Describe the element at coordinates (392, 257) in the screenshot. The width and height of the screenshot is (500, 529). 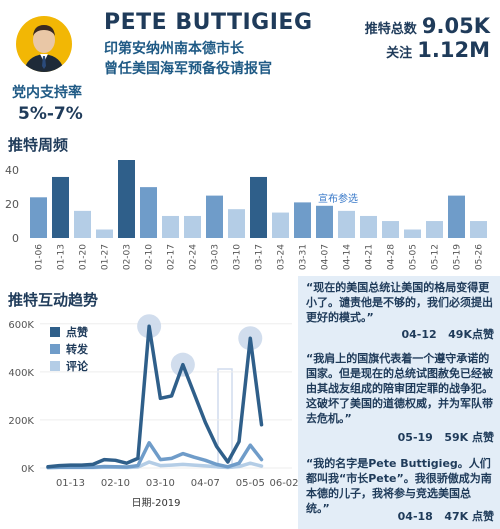
I see `x-tick-label: 04-28` at that location.